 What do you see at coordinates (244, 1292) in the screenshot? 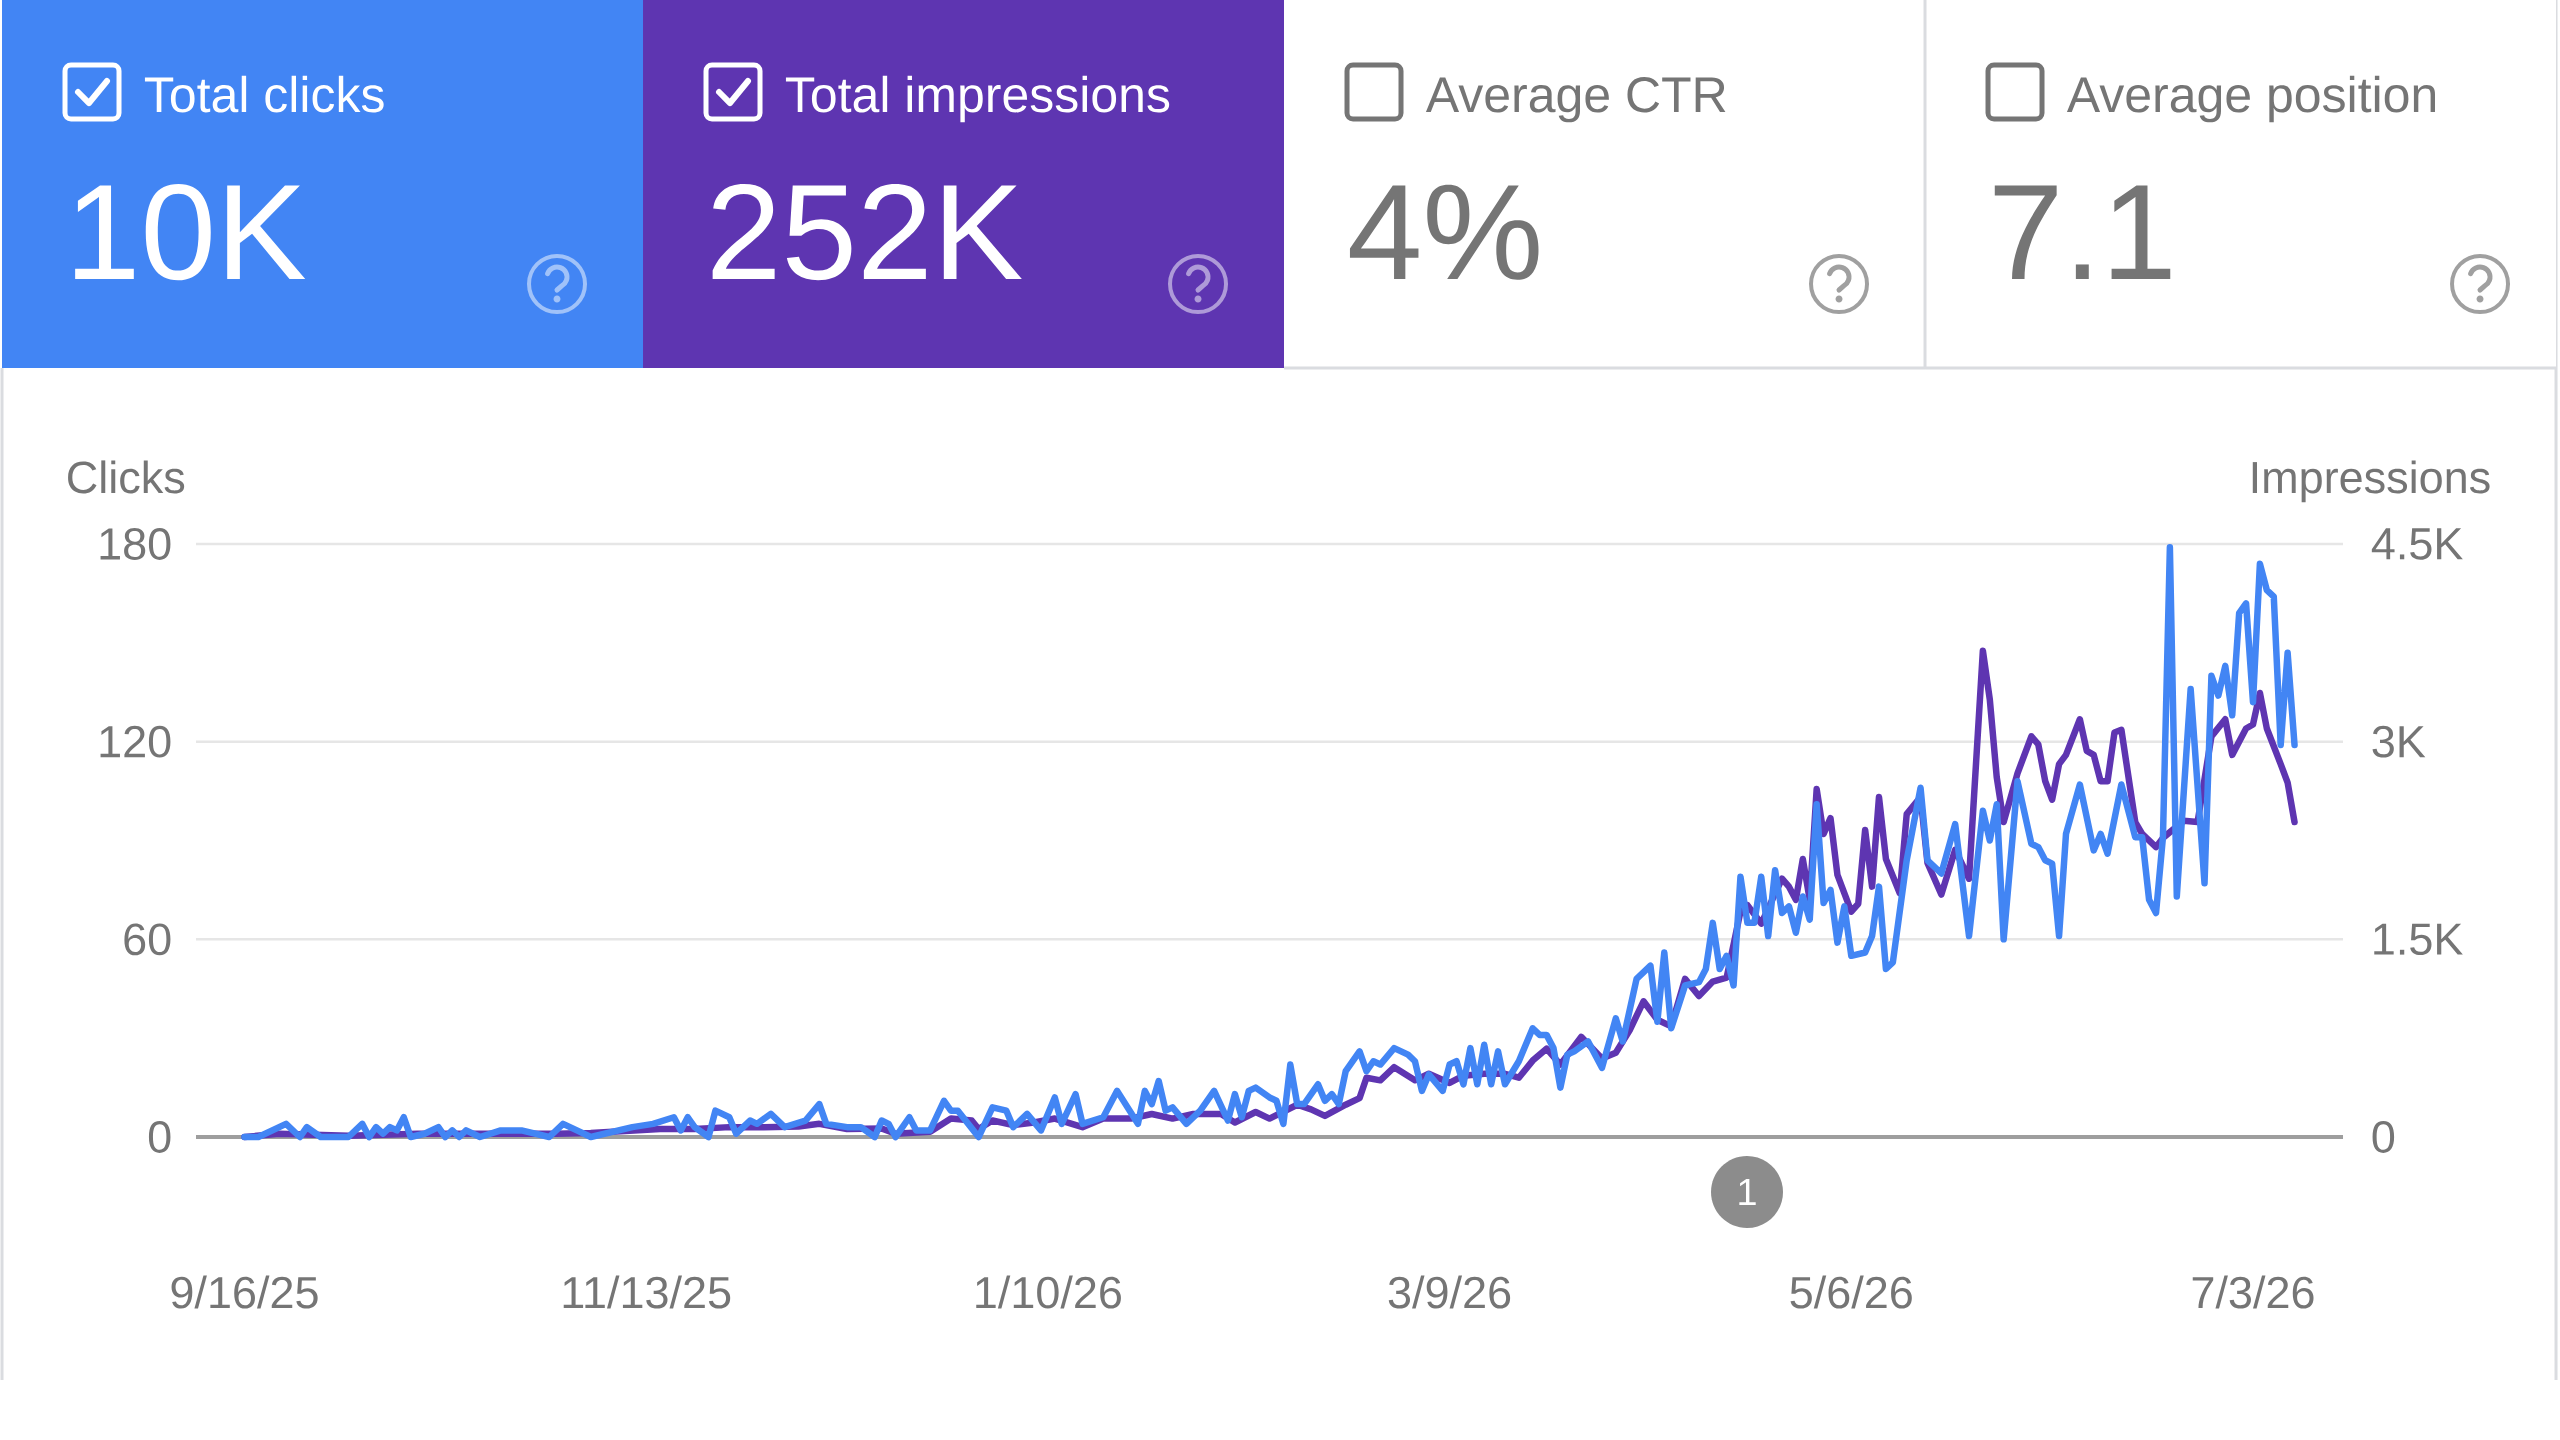
I see `x-tick-label: 9/16/25` at bounding box center [244, 1292].